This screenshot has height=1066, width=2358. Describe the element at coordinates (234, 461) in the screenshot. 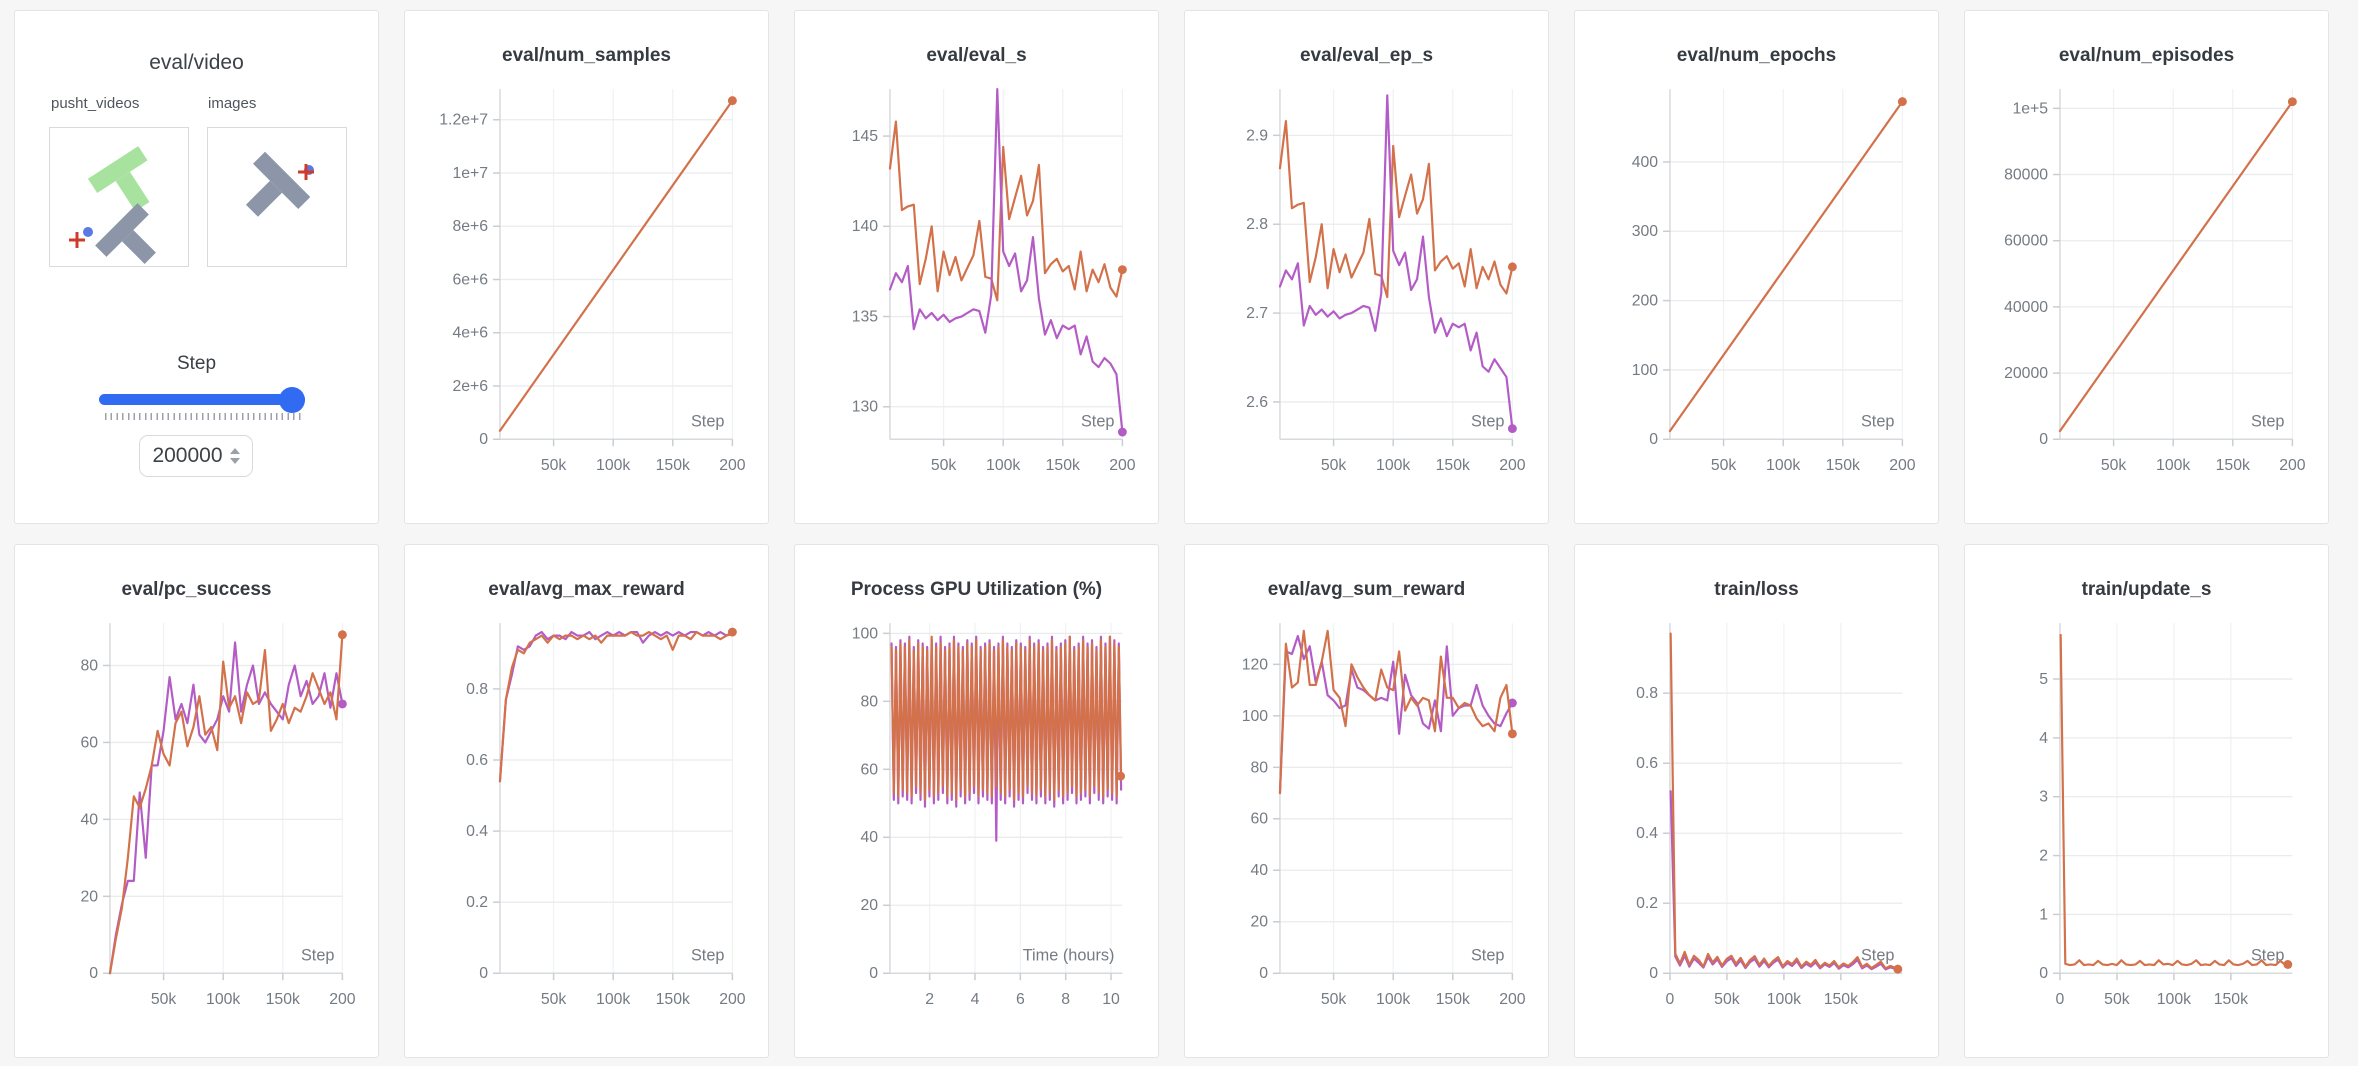

I see `spinner-down-icon` at that location.